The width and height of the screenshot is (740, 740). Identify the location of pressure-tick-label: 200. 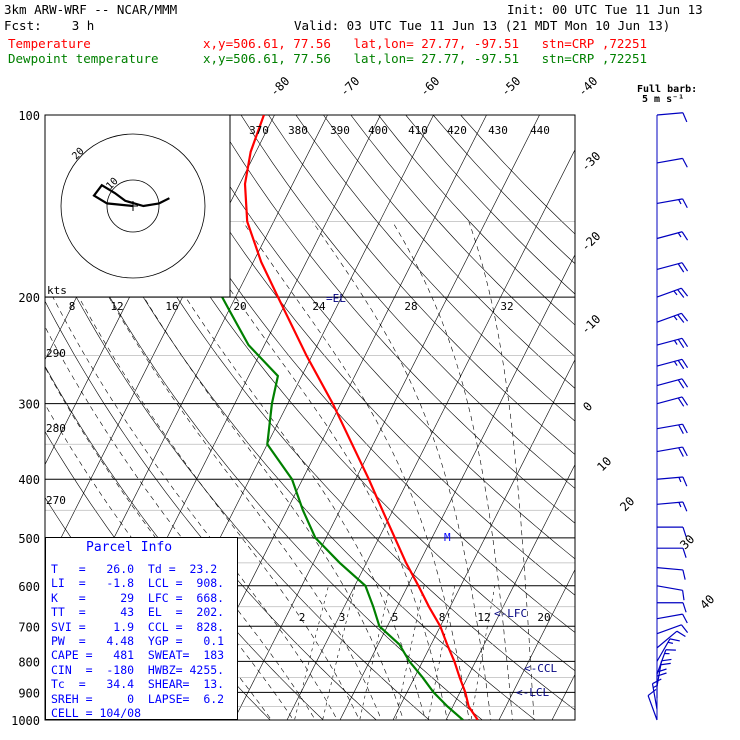
(29, 298).